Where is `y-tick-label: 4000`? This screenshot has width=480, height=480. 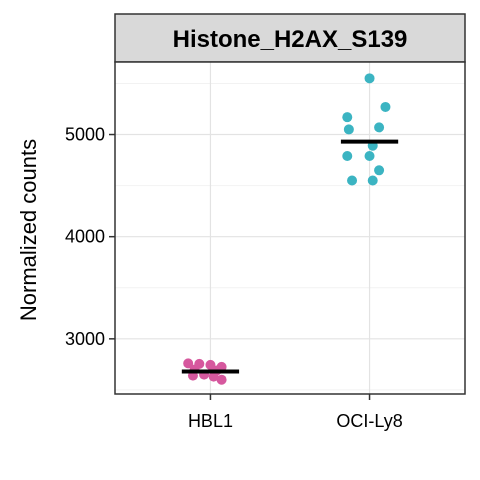 y-tick-label: 4000 is located at coordinates (85, 237).